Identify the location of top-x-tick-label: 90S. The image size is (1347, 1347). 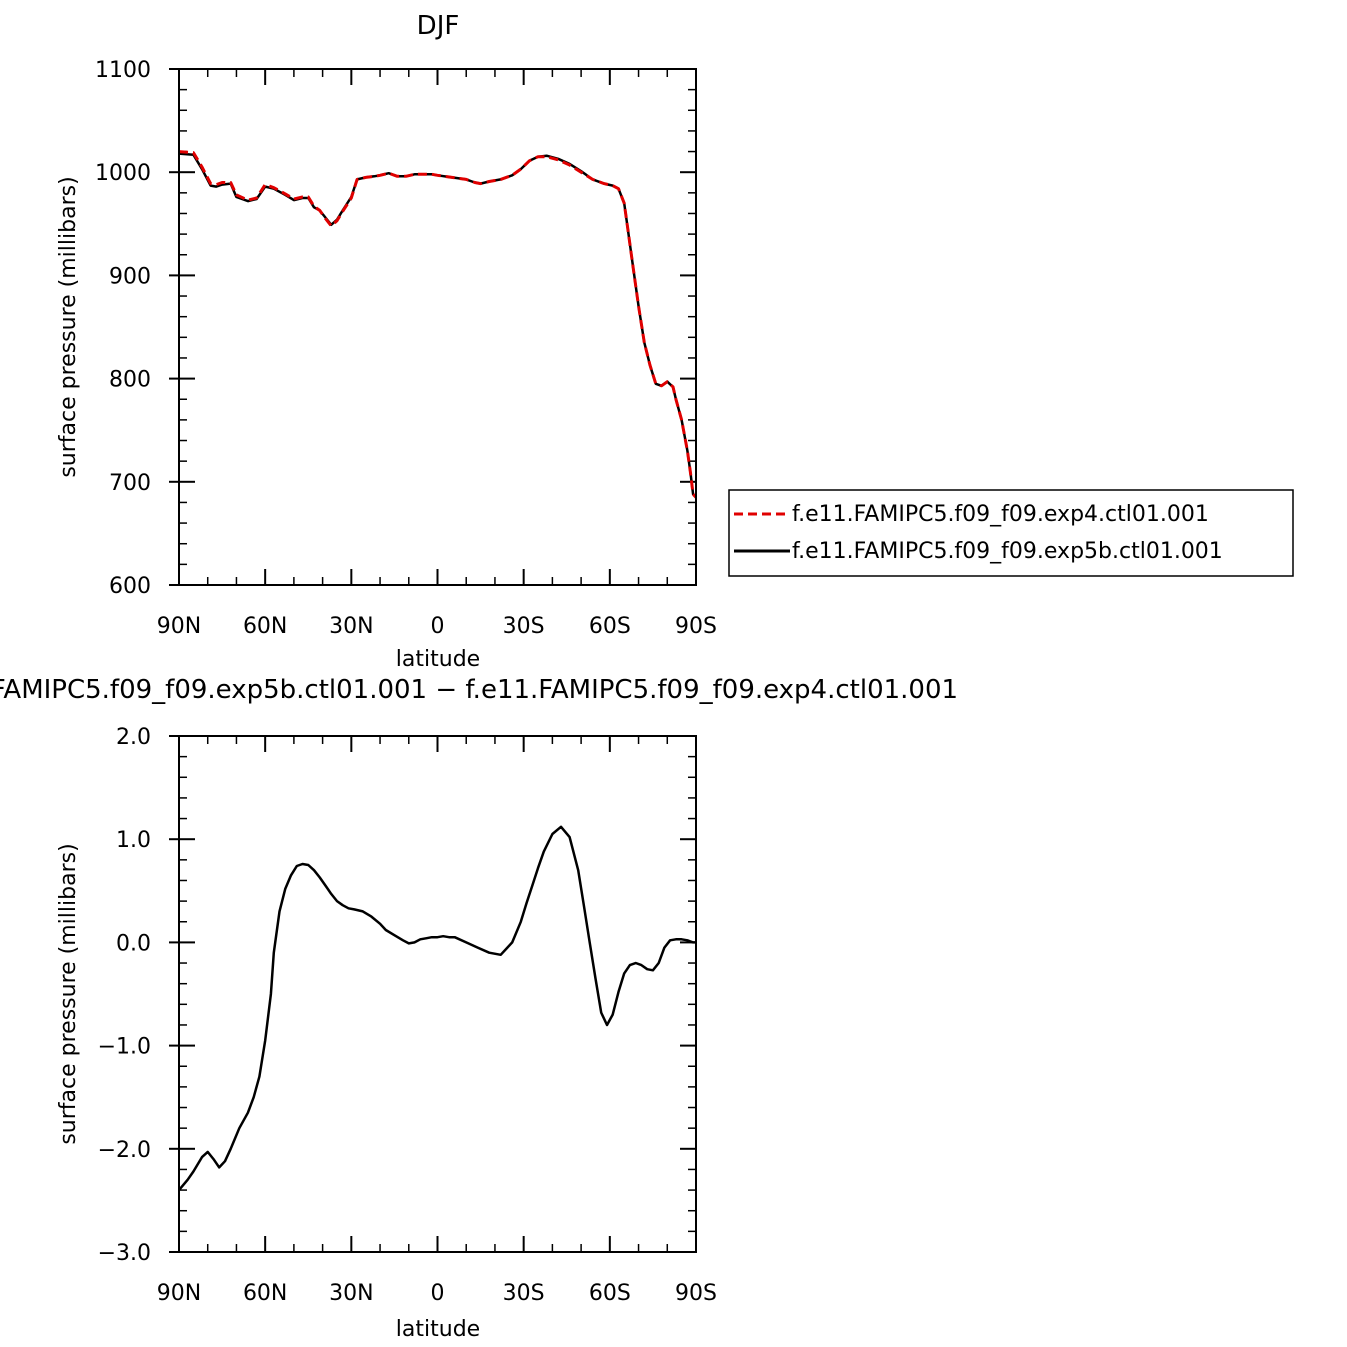
(696, 626).